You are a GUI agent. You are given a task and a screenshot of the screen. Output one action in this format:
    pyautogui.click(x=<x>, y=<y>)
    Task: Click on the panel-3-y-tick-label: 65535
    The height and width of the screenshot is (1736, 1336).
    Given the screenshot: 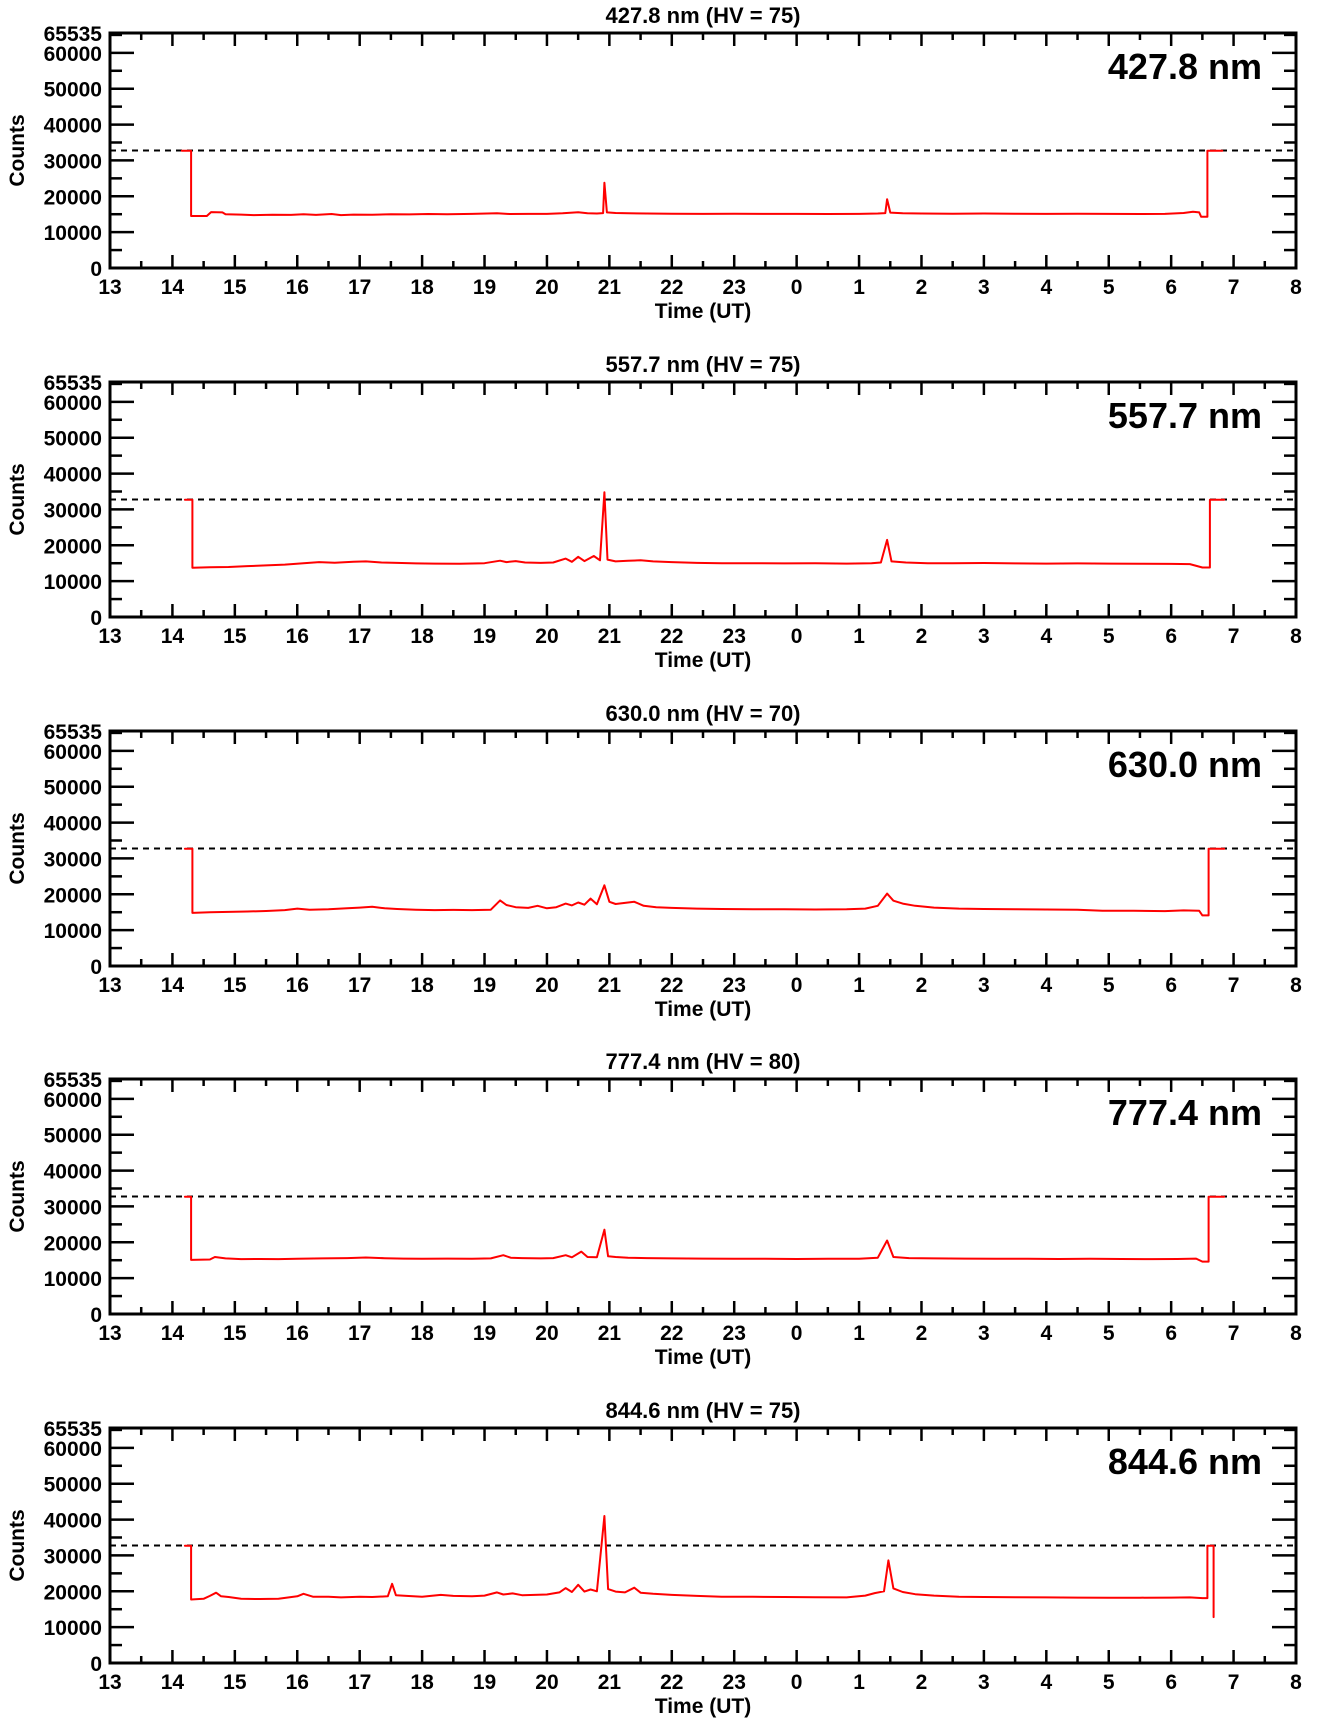 What is the action you would take?
    pyautogui.click(x=73, y=732)
    